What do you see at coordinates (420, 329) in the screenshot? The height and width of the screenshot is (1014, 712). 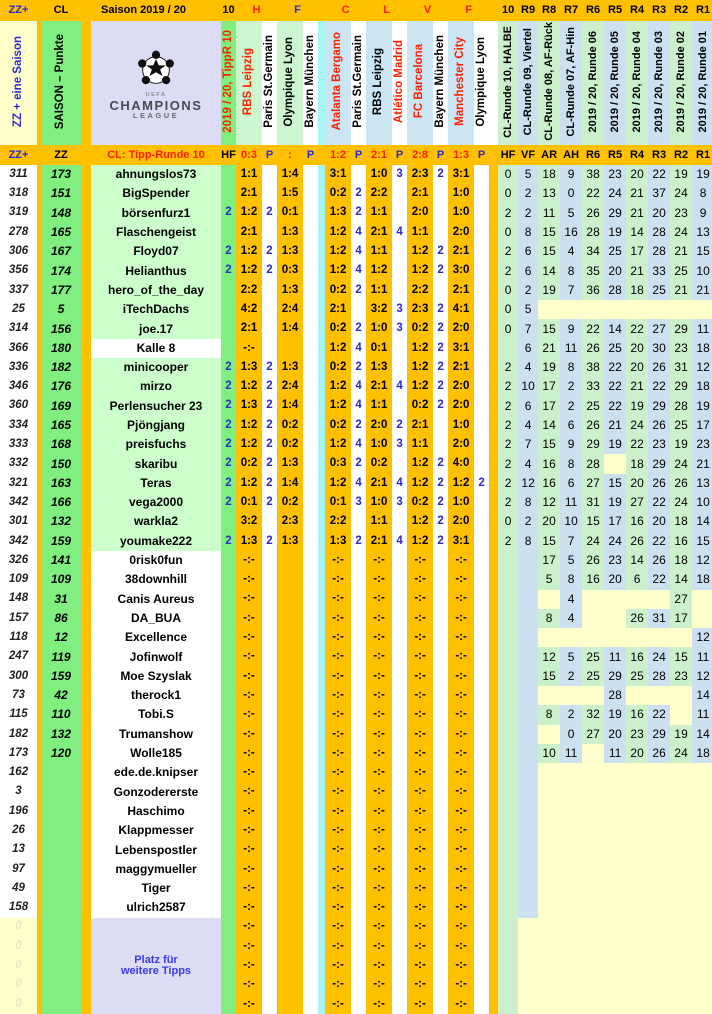 I see `tip-b3: 0:2` at bounding box center [420, 329].